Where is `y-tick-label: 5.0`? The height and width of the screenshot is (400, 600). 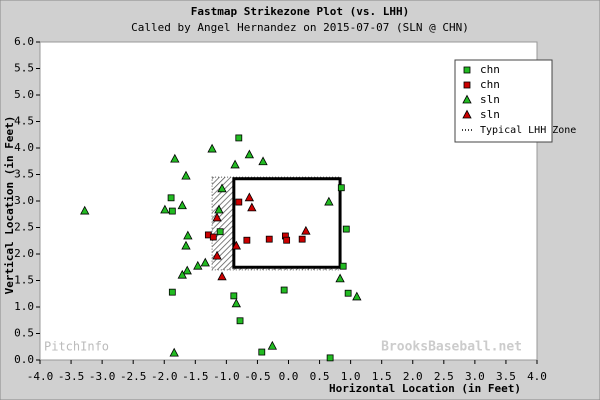
y-tick-label: 5.0 is located at coordinates (24, 94).